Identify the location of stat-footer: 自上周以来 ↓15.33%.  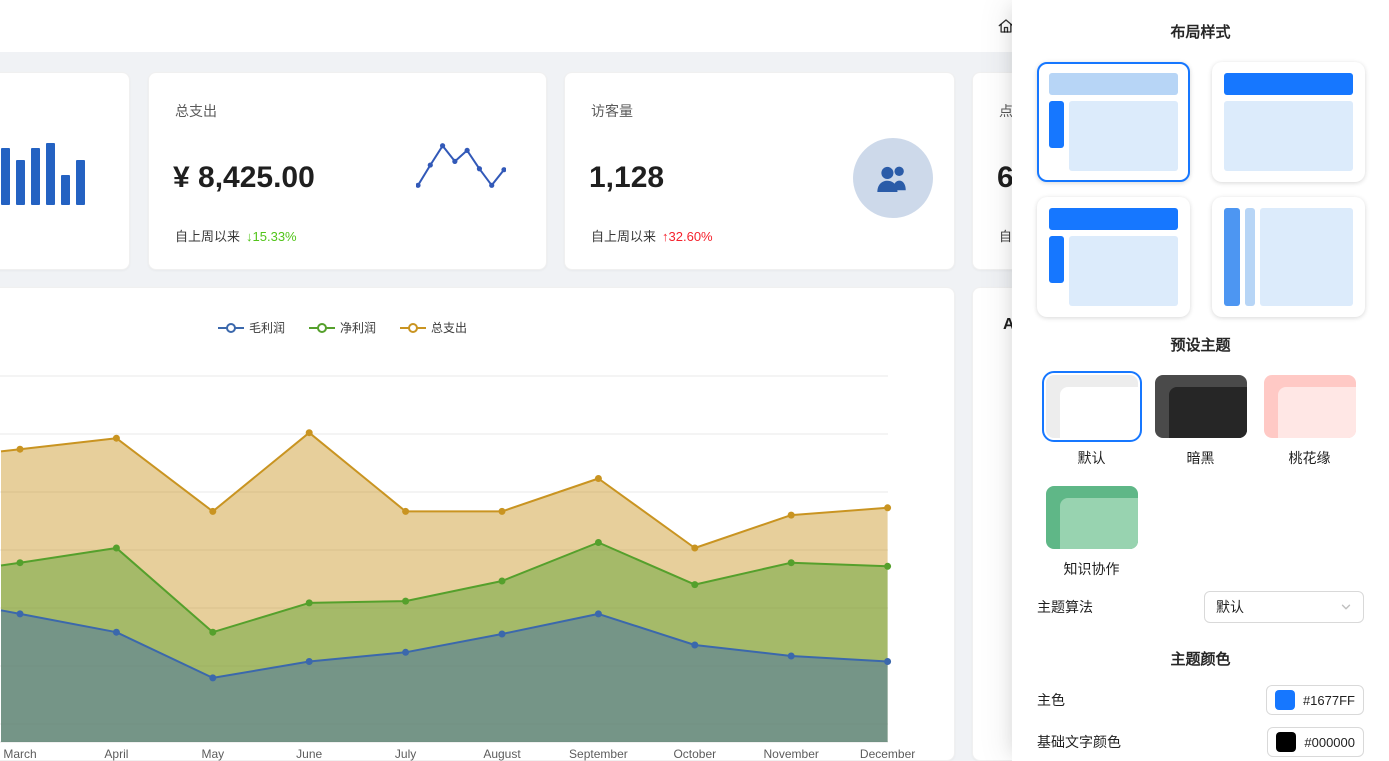
(236, 237).